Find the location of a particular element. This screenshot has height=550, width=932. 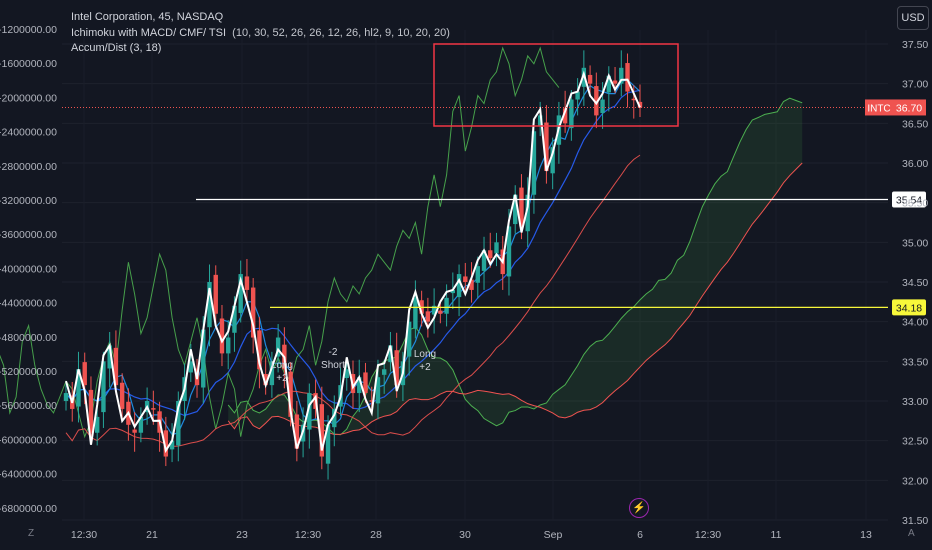

currency-button: USD is located at coordinates (913, 18).